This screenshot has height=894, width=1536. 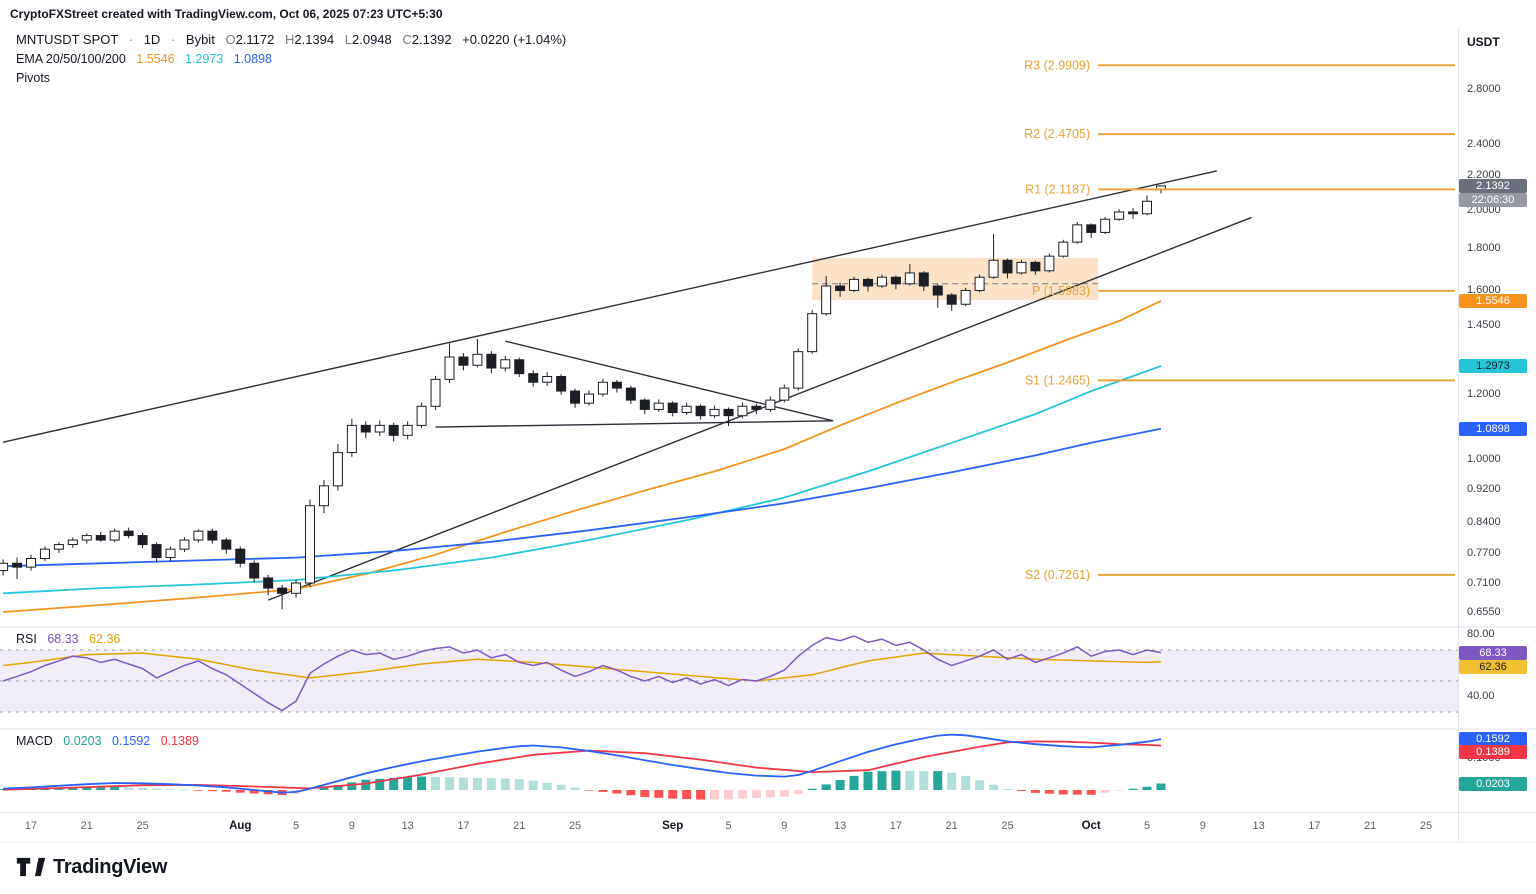 What do you see at coordinates (230, 39) in the screenshot?
I see `open-label: O` at bounding box center [230, 39].